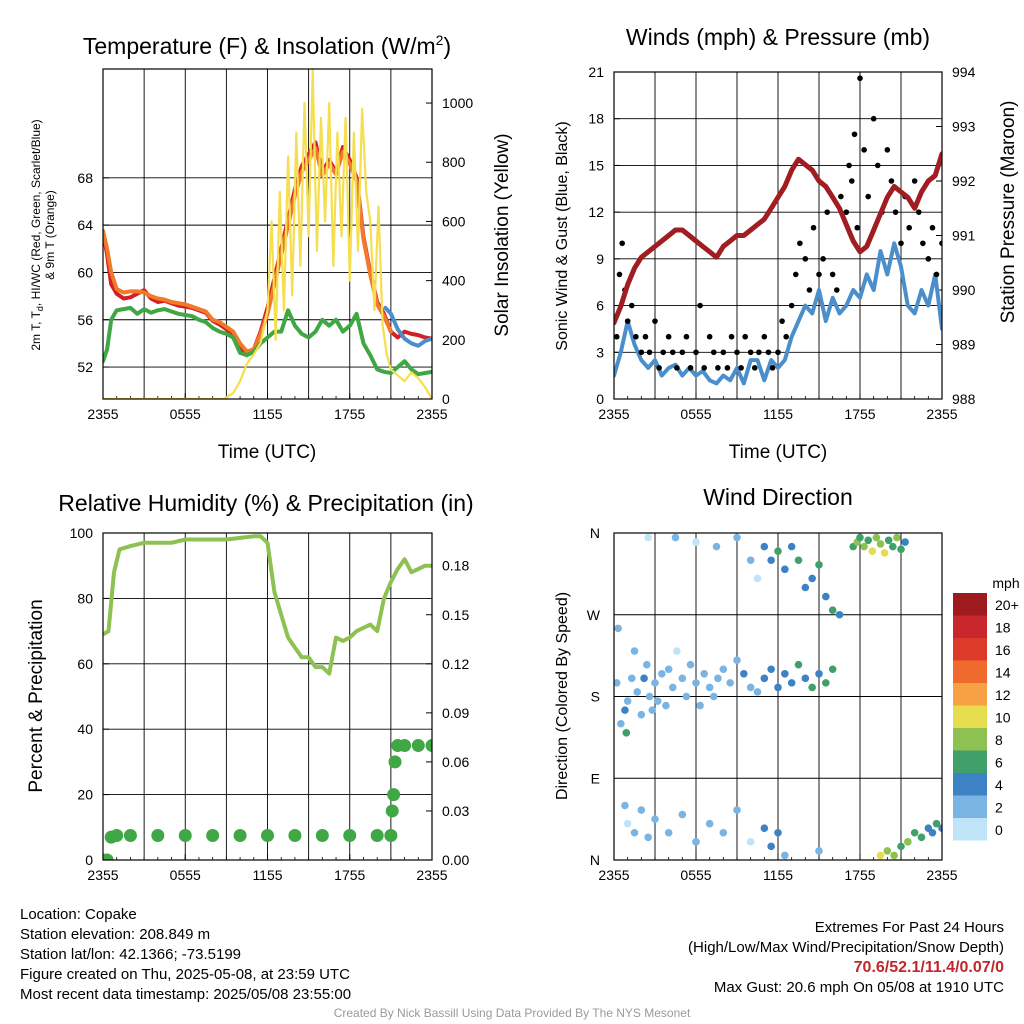 The image size is (1024, 1024). I want to click on wind-y2tick-label: 990, so click(964, 290).